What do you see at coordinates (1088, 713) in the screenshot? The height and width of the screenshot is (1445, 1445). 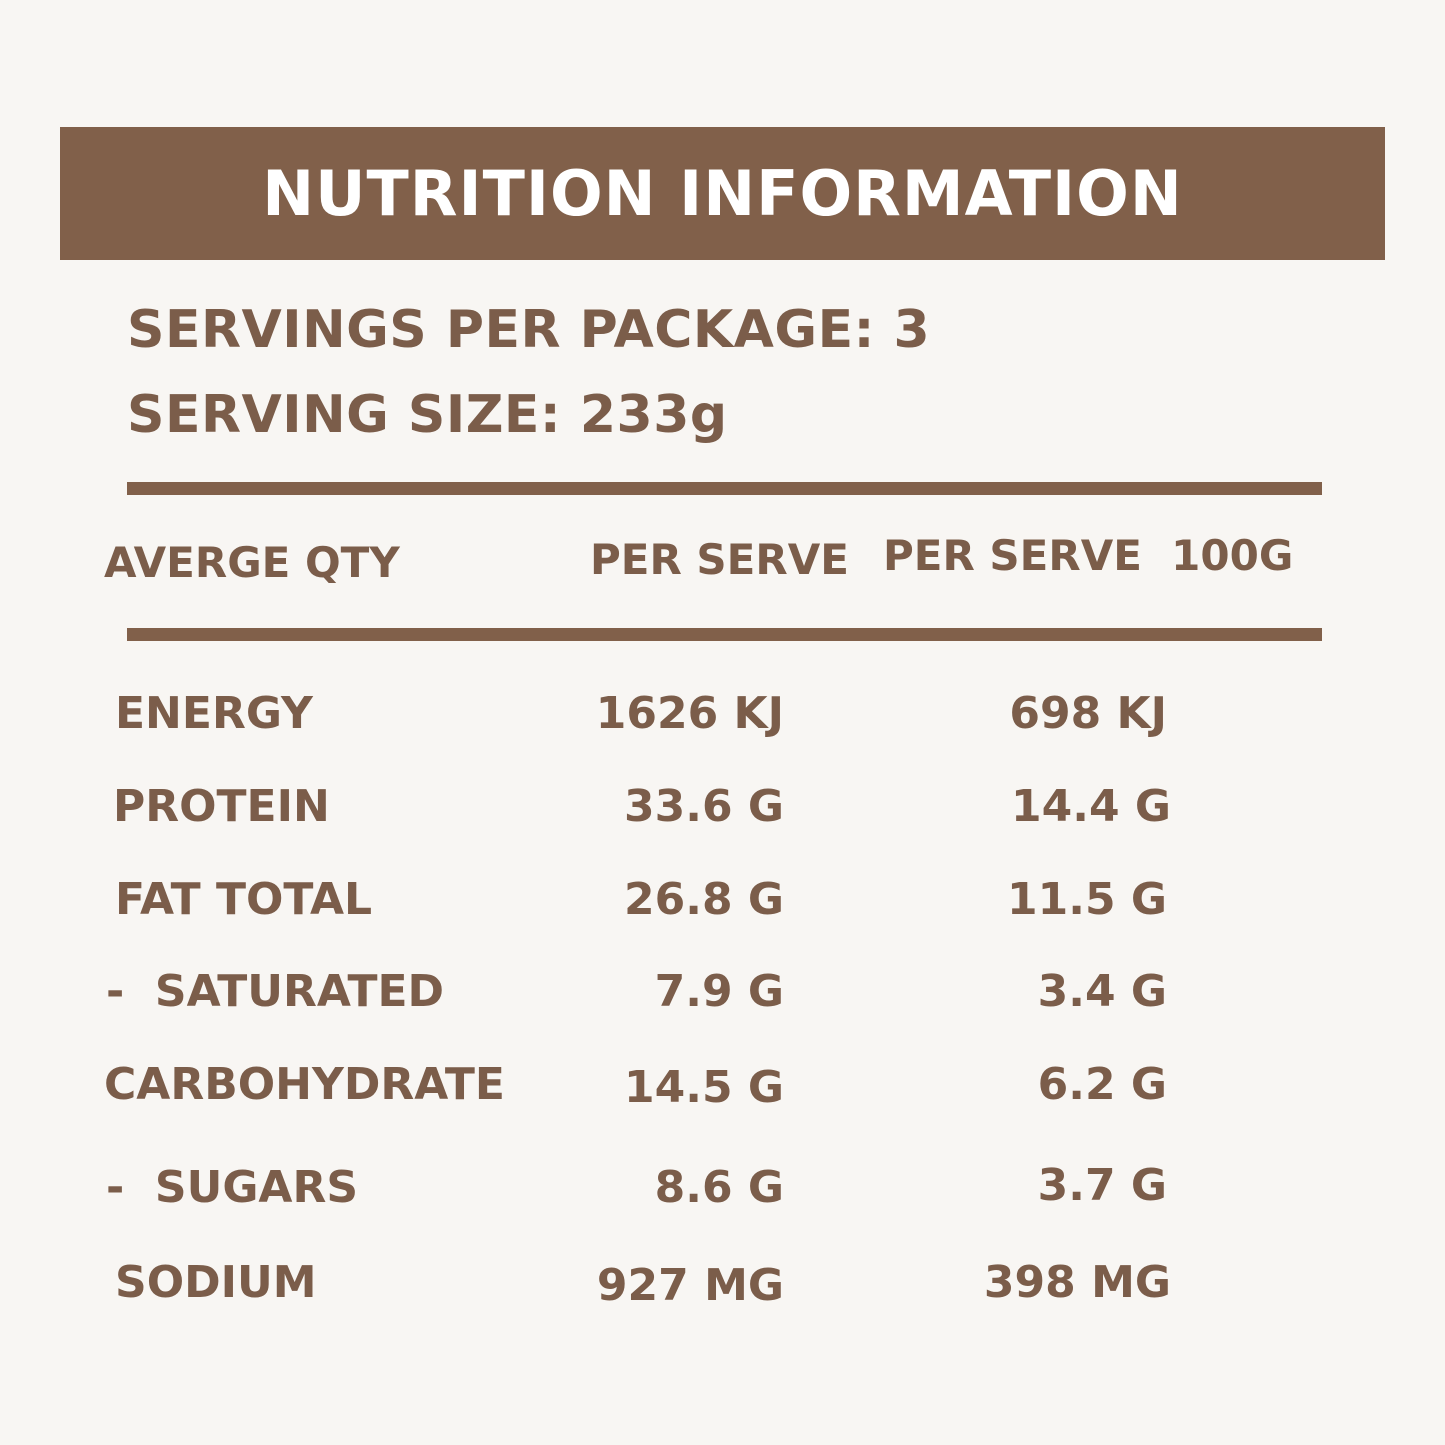 I see `row-value-per-100g: 698 KJ` at bounding box center [1088, 713].